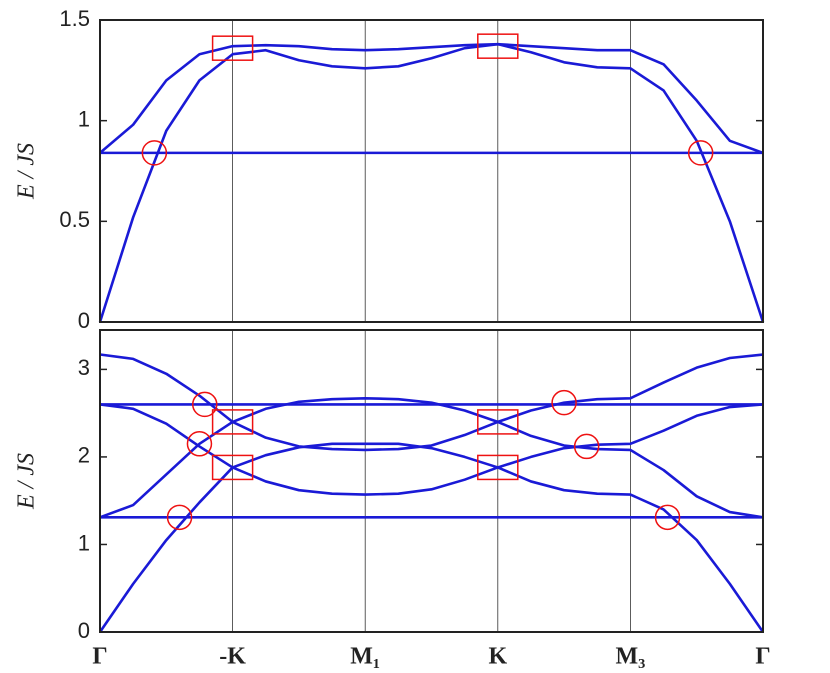  What do you see at coordinates (74, 18) in the screenshot?
I see `y-tick-label: 1.5` at bounding box center [74, 18].